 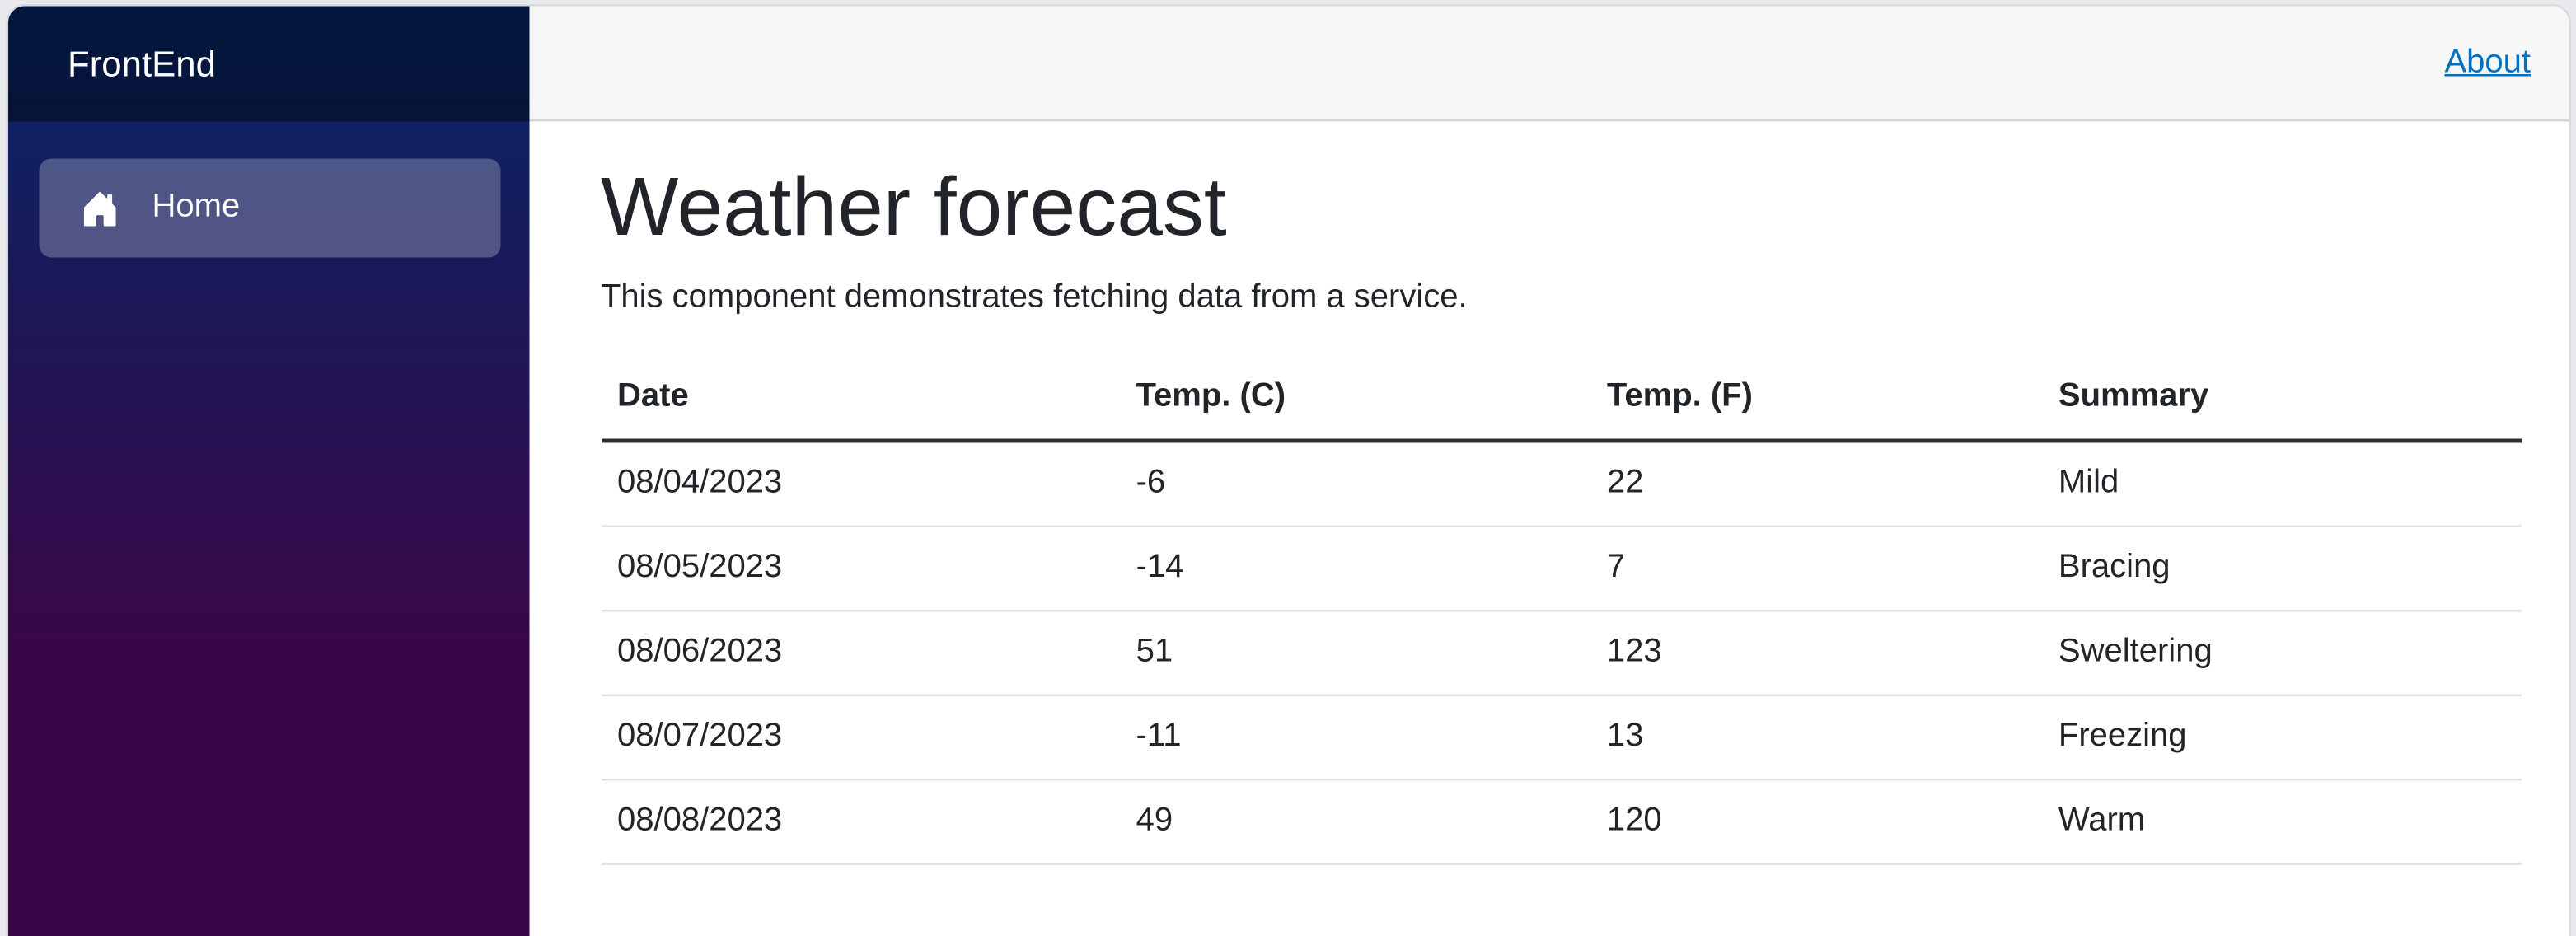 What do you see at coordinates (99, 208) in the screenshot?
I see `house-icon` at bounding box center [99, 208].